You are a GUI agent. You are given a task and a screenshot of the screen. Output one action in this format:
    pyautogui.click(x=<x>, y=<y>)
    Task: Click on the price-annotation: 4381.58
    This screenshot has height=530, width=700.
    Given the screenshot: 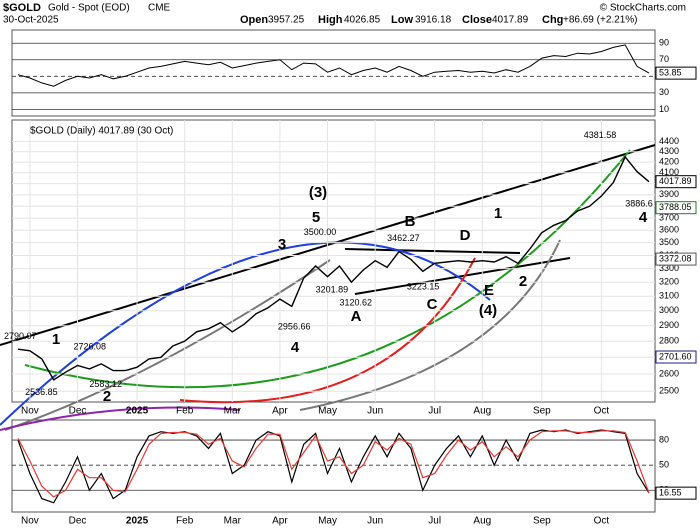 What is the action you would take?
    pyautogui.click(x=600, y=135)
    